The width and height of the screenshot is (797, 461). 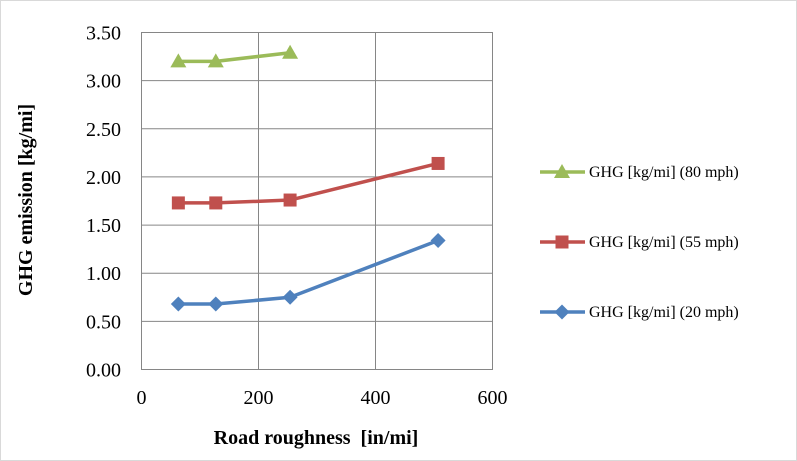 I want to click on x-tick-label: 200, so click(x=259, y=398).